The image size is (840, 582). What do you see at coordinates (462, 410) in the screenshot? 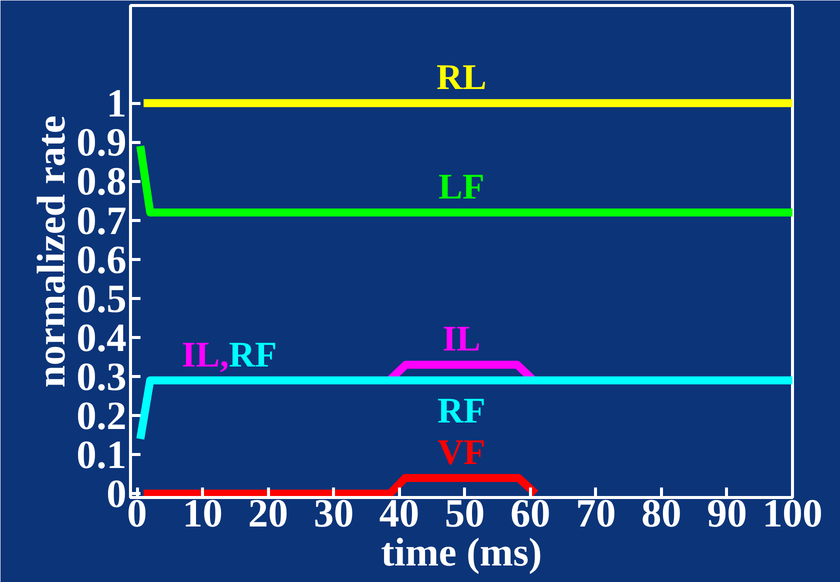
I see `series-label: RF` at bounding box center [462, 410].